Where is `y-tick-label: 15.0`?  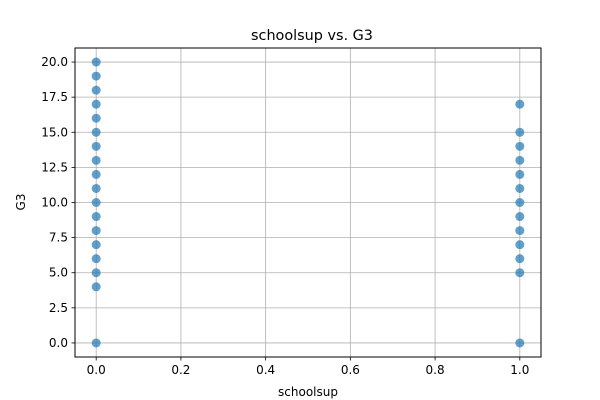
y-tick-label: 15.0 is located at coordinates (54, 132).